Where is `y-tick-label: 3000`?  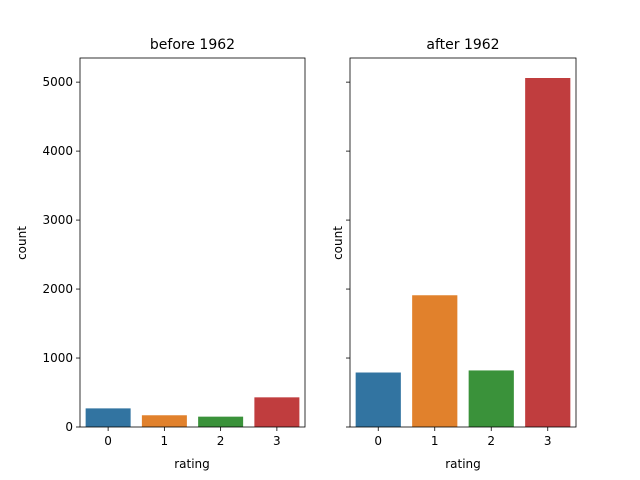 y-tick-label: 3000 is located at coordinates (57, 220).